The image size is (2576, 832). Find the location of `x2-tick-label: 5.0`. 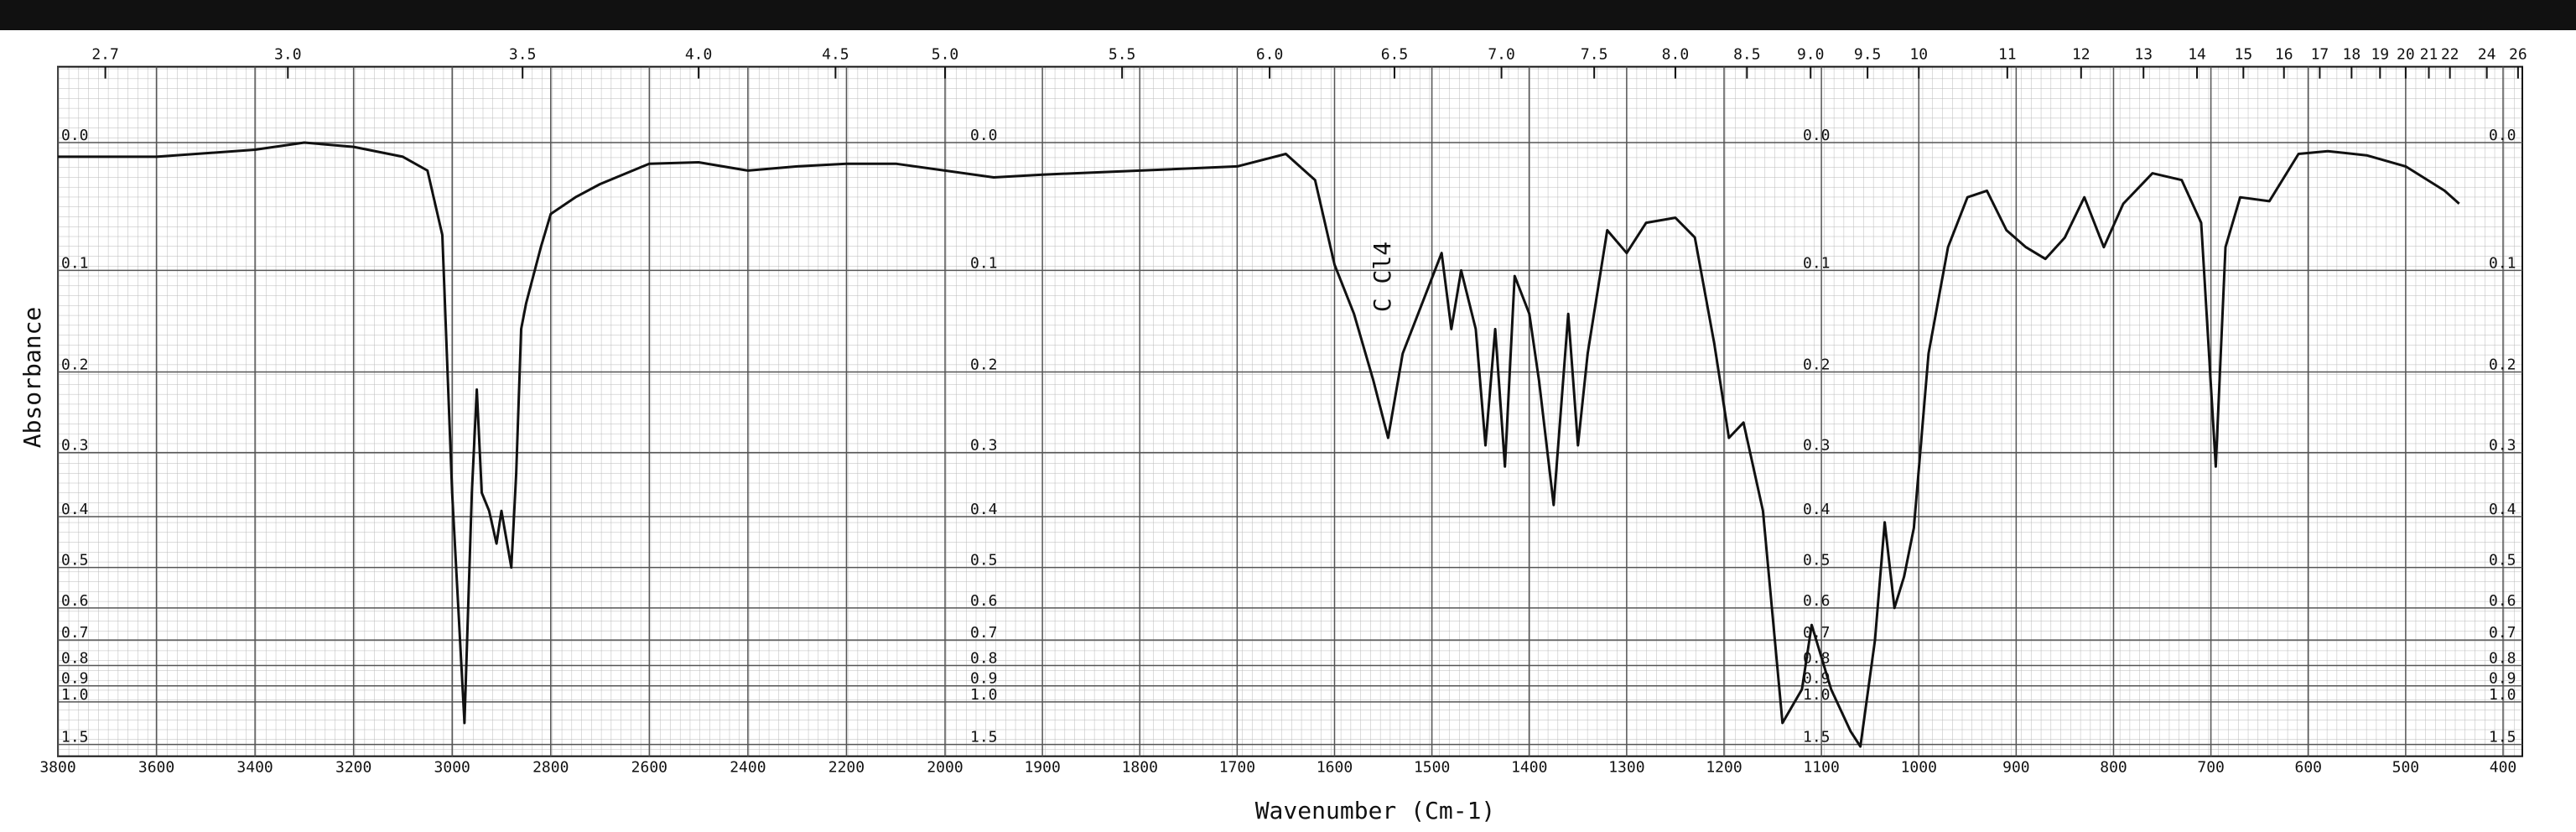

x2-tick-label: 5.0 is located at coordinates (945, 55).